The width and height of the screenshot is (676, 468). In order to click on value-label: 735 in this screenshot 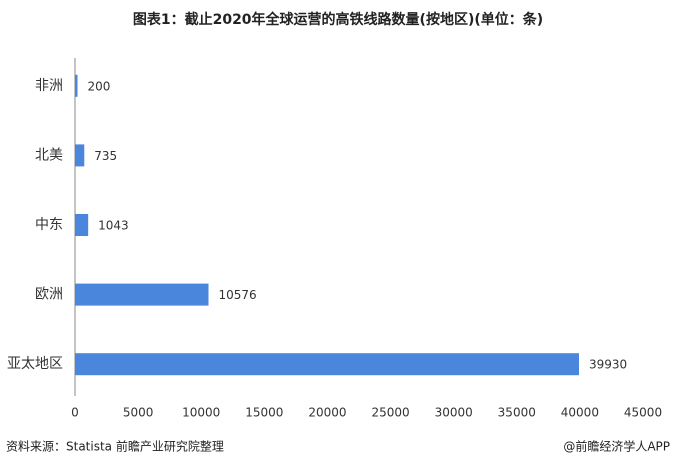, I will do `click(105, 156)`.